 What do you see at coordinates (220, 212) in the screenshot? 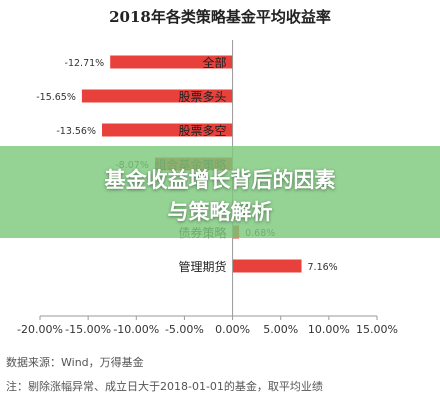
I see `overlay-subheadline: 与策略解析` at bounding box center [220, 212].